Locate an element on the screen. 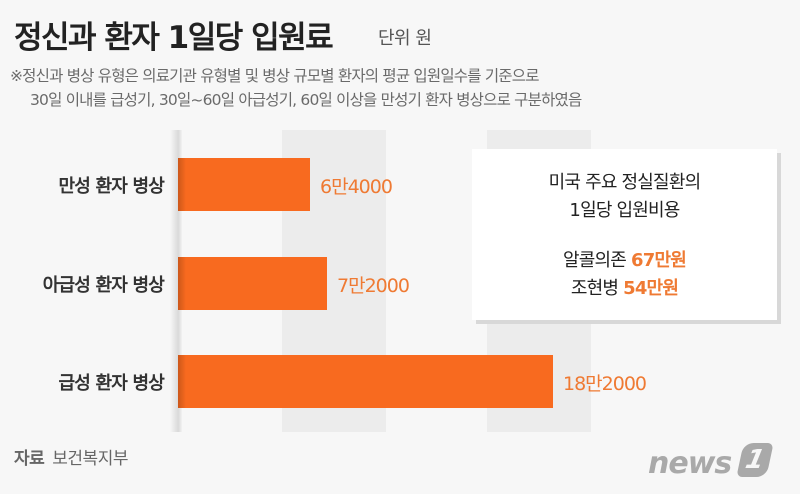 Image resolution: width=800 pixels, height=494 pixels. source-credit: 자료 보건복지부 is located at coordinates (71, 456).